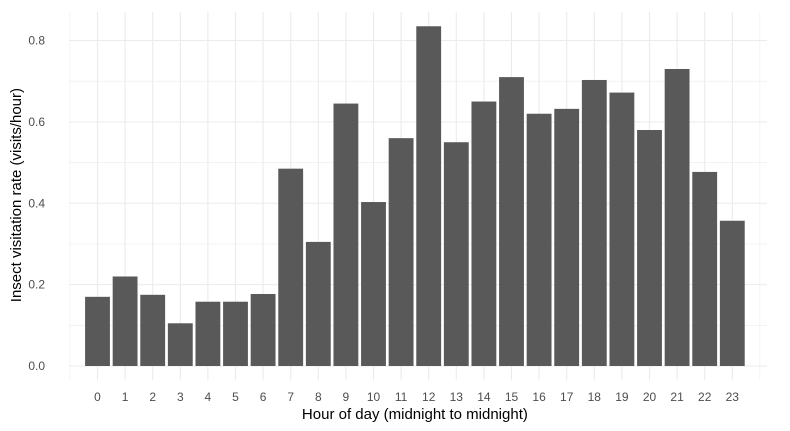  I want to click on y-tick-label: 0.0, so click(36, 366).